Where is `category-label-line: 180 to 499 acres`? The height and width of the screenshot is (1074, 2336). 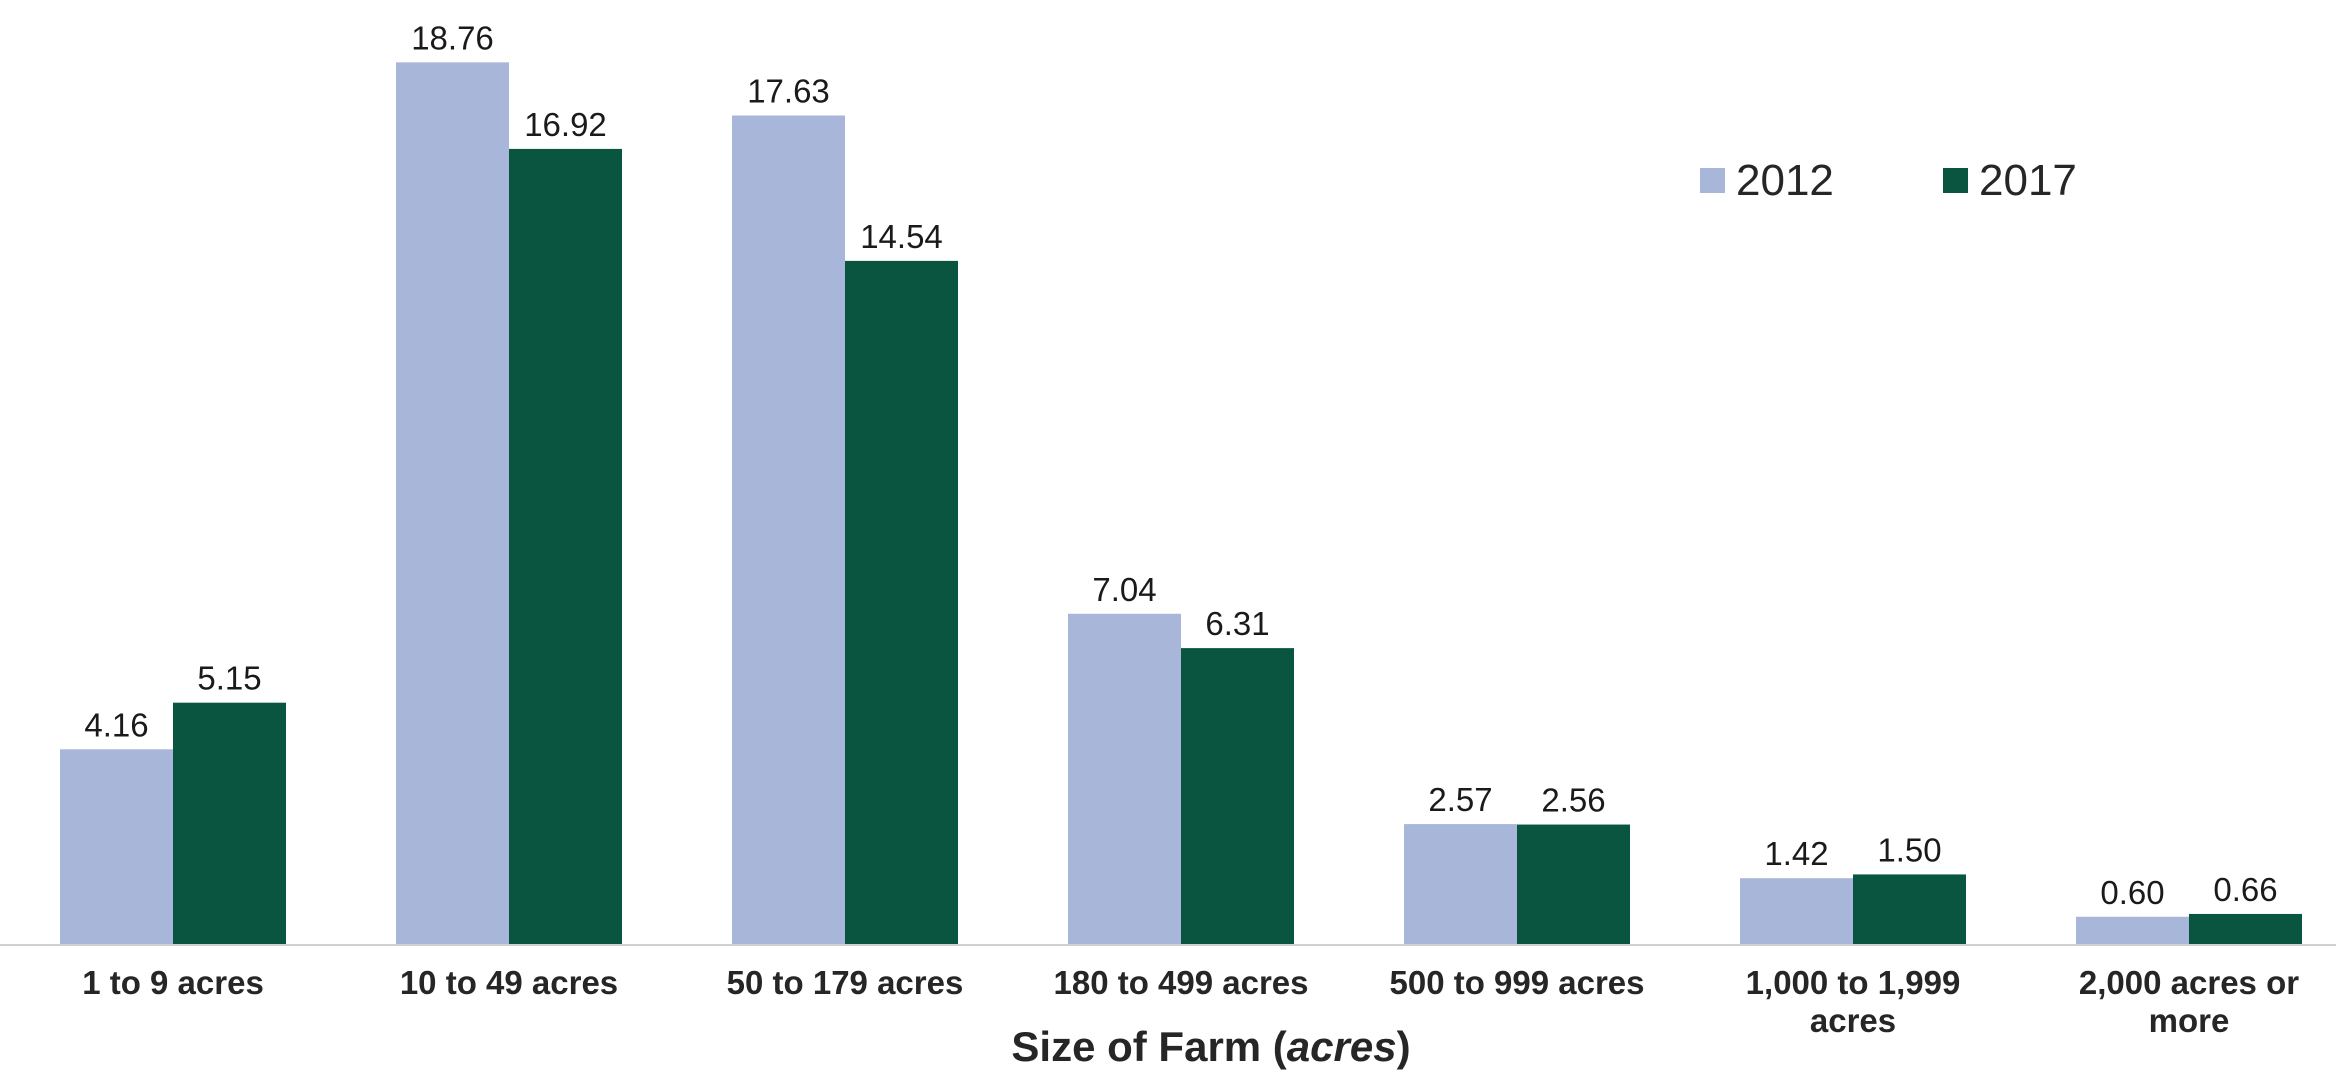 category-label-line: 180 to 499 acres is located at coordinates (1180, 982).